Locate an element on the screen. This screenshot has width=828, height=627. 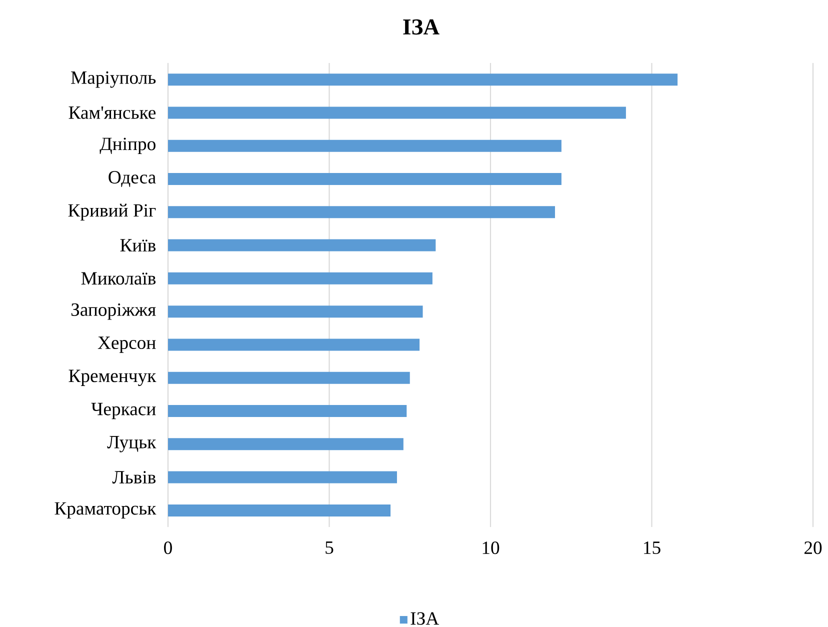
y-tick-label: Одеса is located at coordinates (132, 179).